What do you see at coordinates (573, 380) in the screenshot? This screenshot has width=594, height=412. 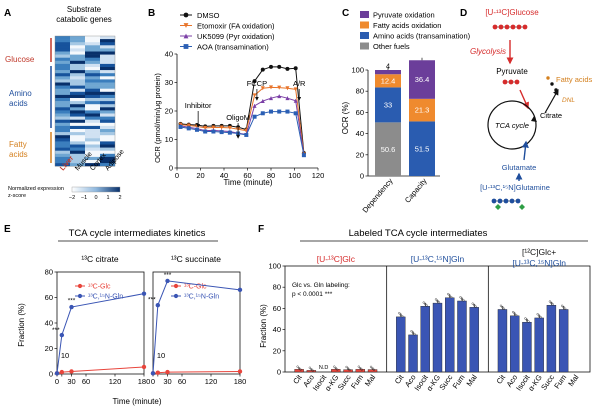 I see `chart-f-category-label: Mal` at bounding box center [573, 380].